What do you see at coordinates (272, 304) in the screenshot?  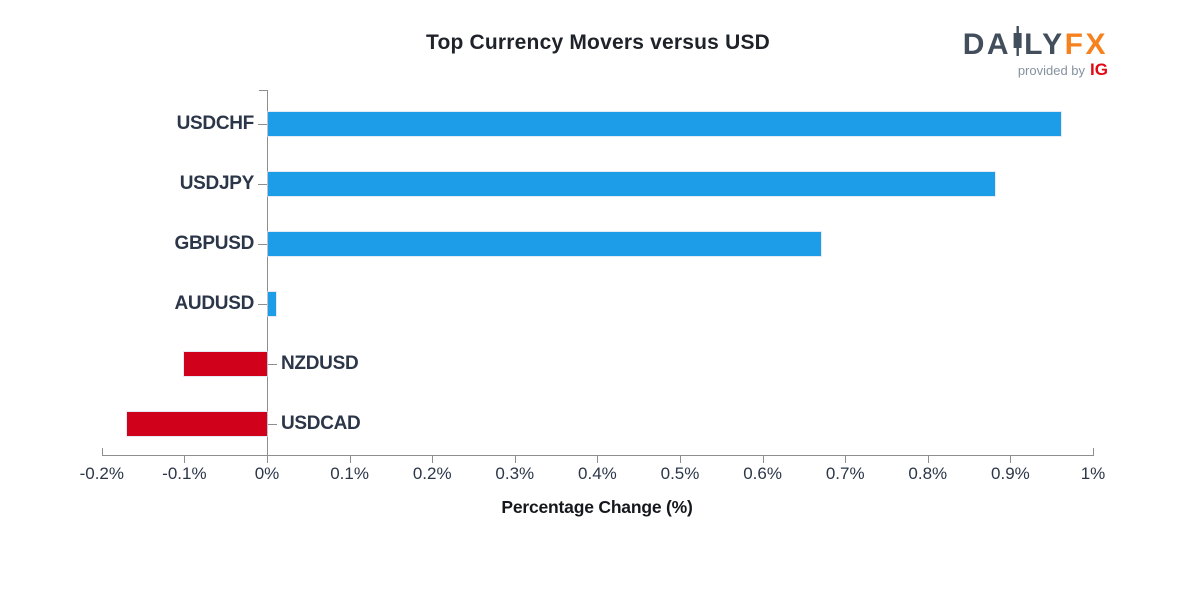 I see `bar-audusd` at bounding box center [272, 304].